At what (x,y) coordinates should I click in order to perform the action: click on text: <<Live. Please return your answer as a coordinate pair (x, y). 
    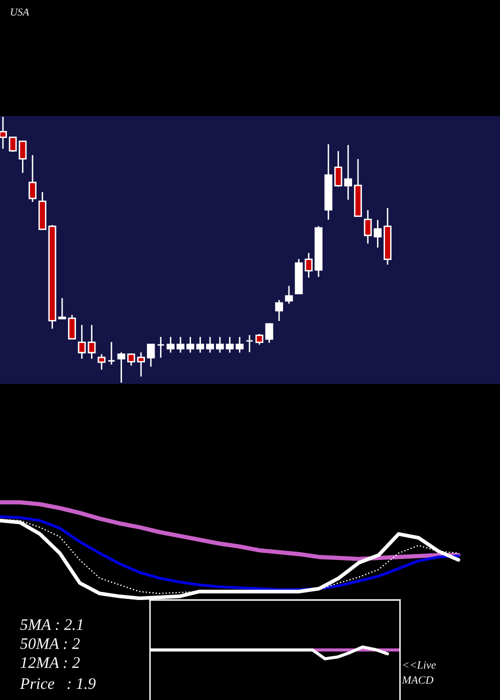
    Looking at the image, I should click on (419, 665).